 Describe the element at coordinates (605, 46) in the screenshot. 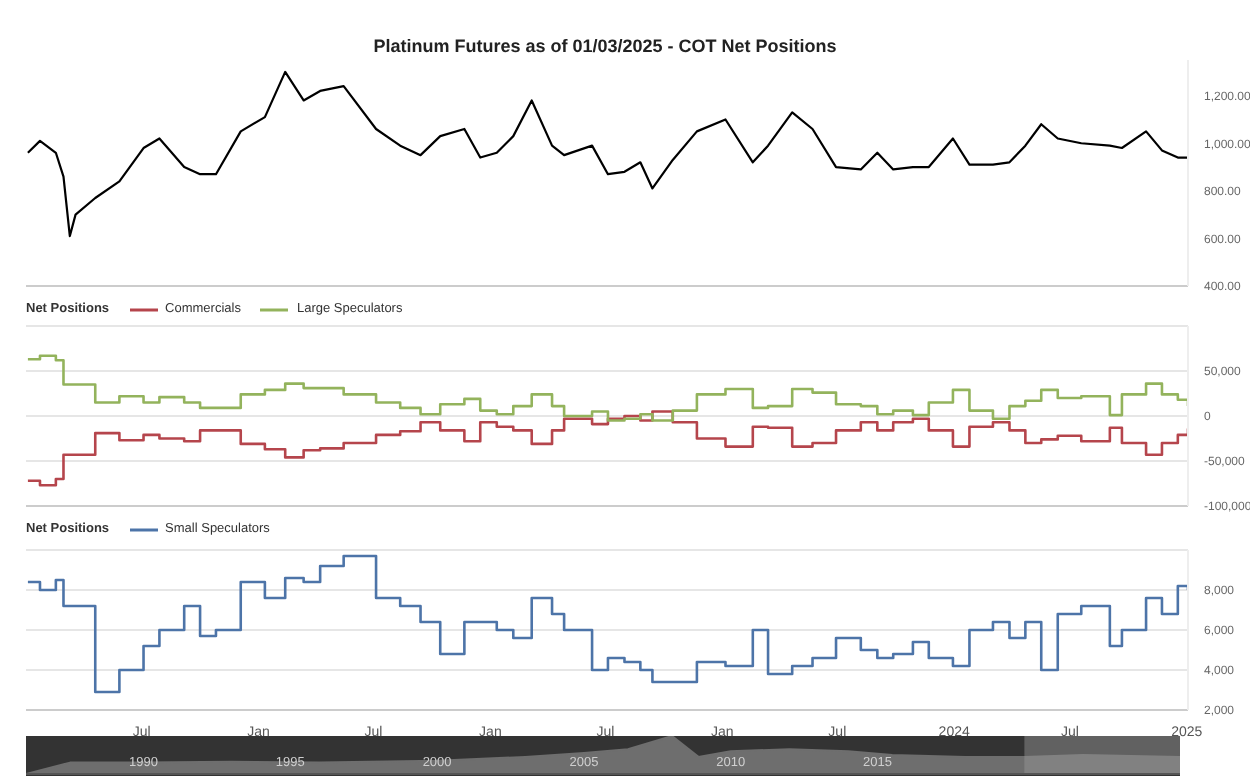

I see `chart-title: Platinum Futures as of 01/03/2025 - COT Net Positions` at that location.